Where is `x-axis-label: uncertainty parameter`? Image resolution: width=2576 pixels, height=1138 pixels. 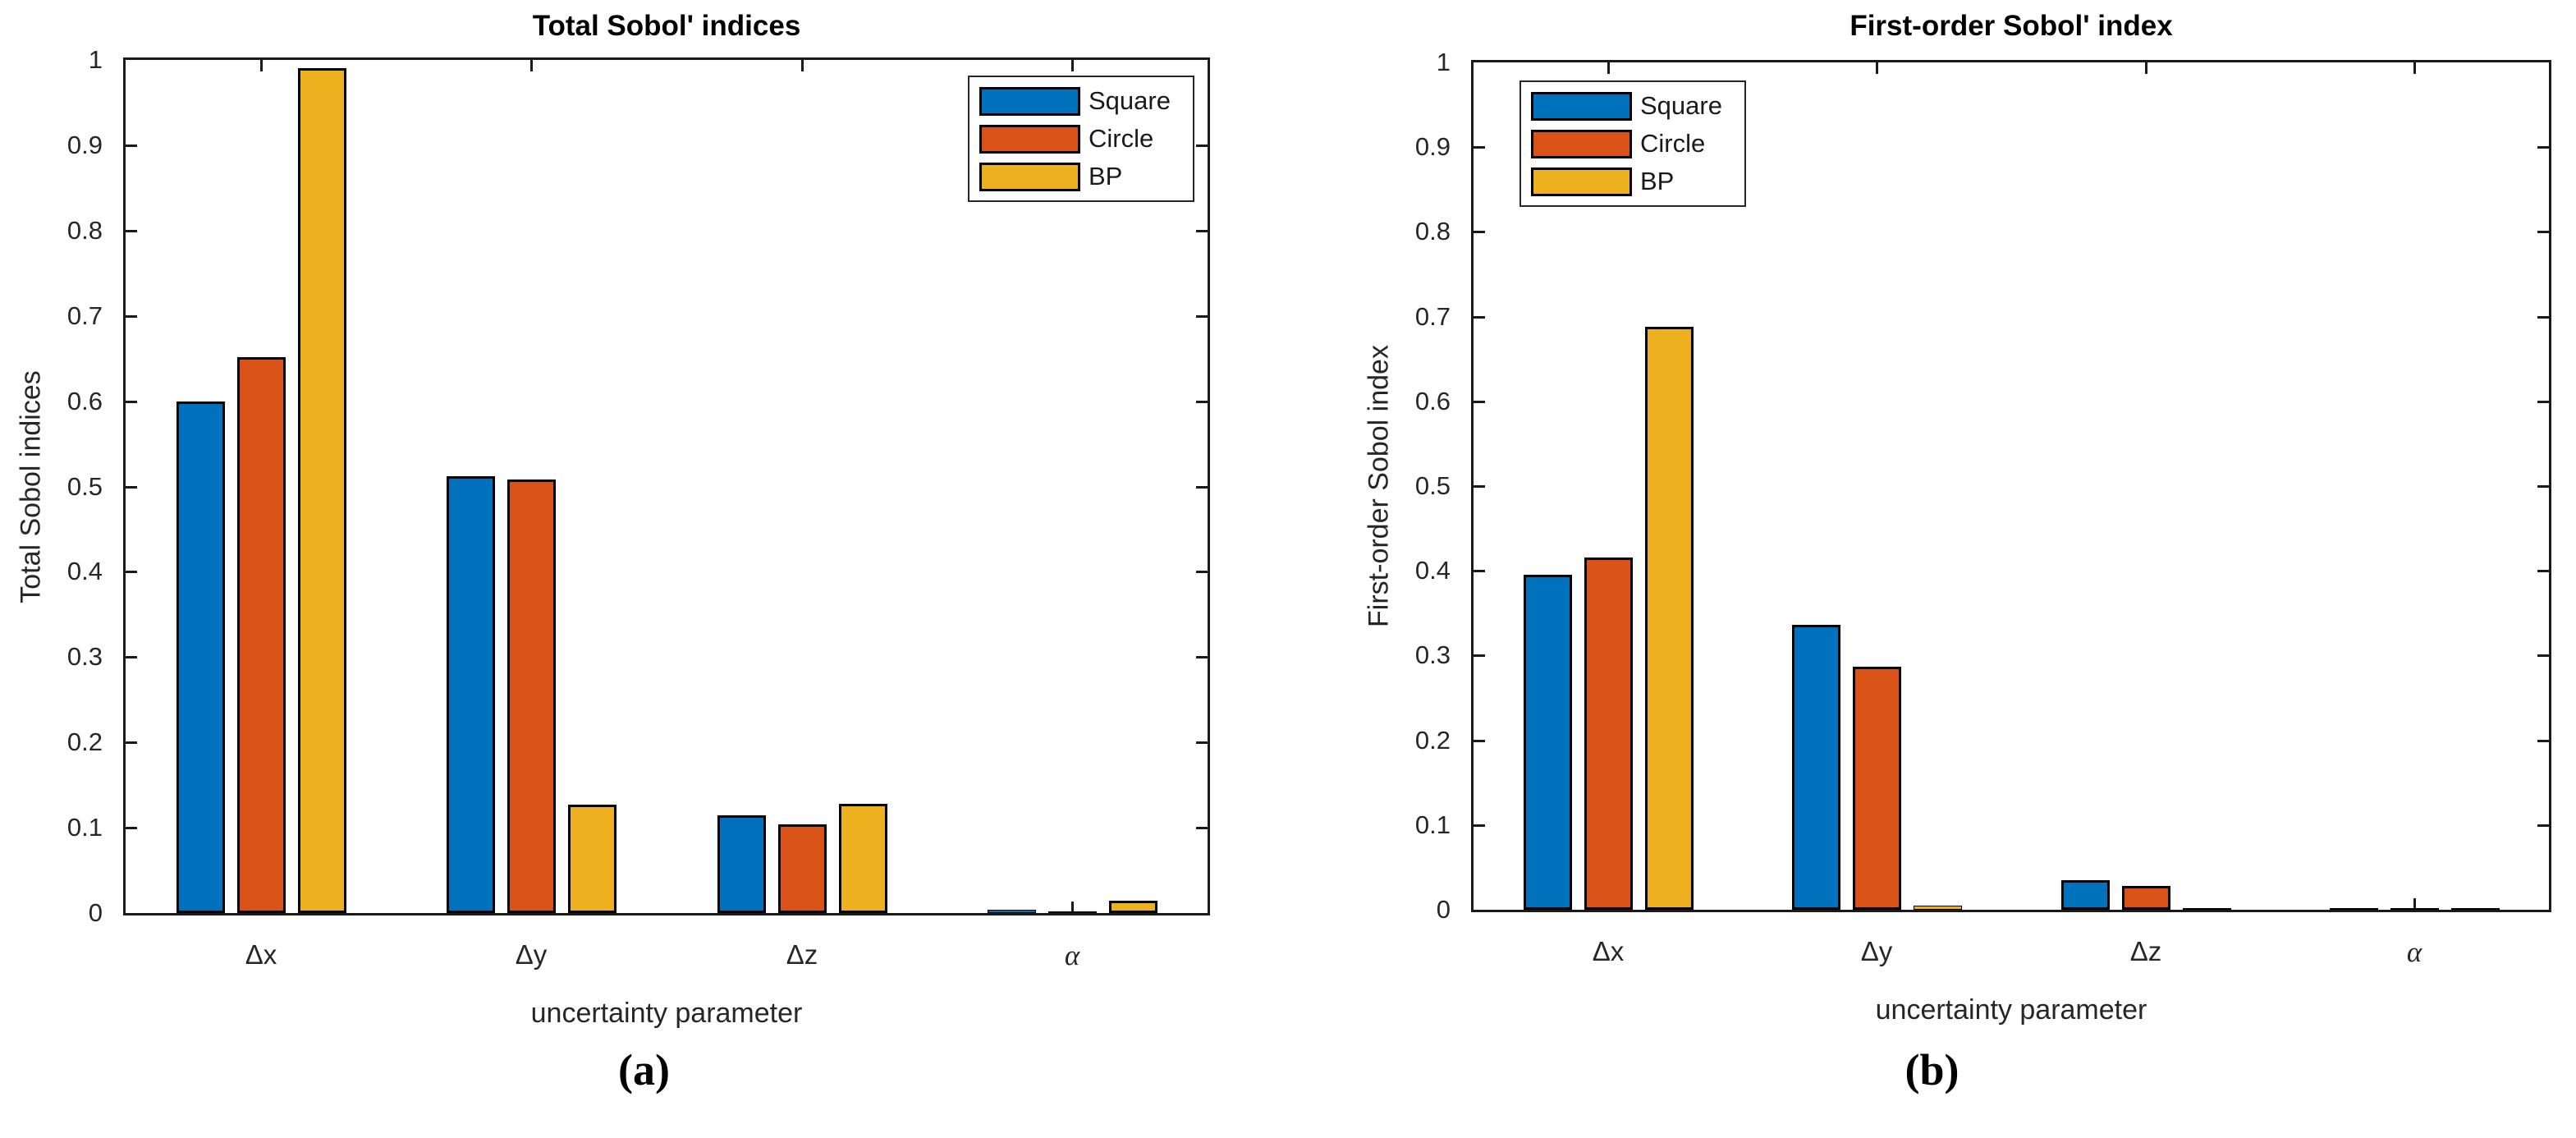
x-axis-label: uncertainty parameter is located at coordinates (2011, 1010).